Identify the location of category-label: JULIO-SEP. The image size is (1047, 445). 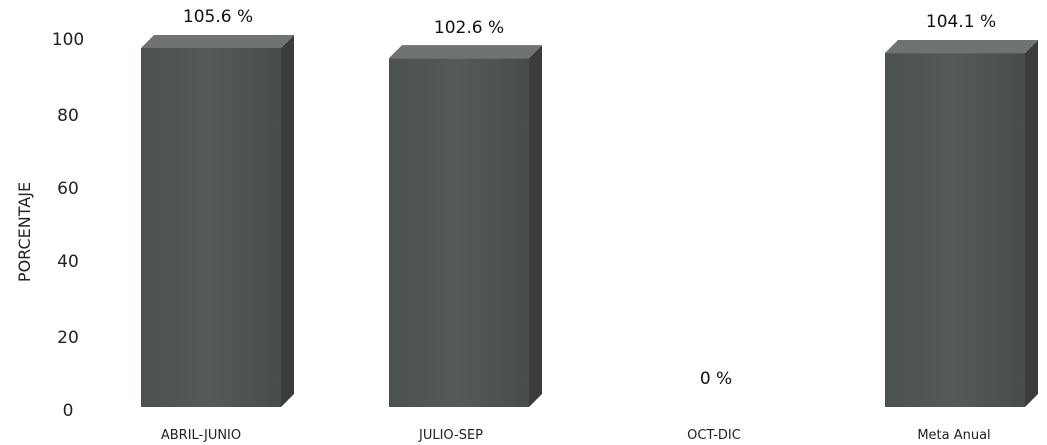
(450, 435).